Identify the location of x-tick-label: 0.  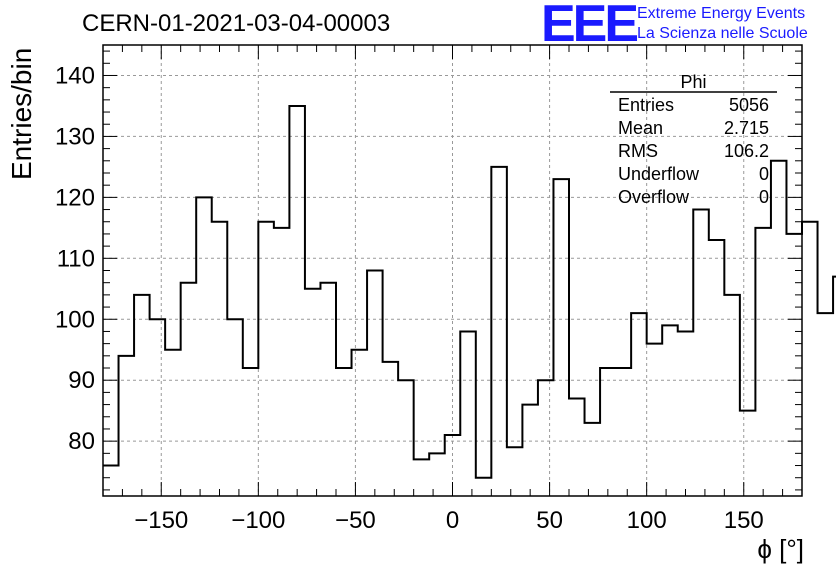
(452, 520).